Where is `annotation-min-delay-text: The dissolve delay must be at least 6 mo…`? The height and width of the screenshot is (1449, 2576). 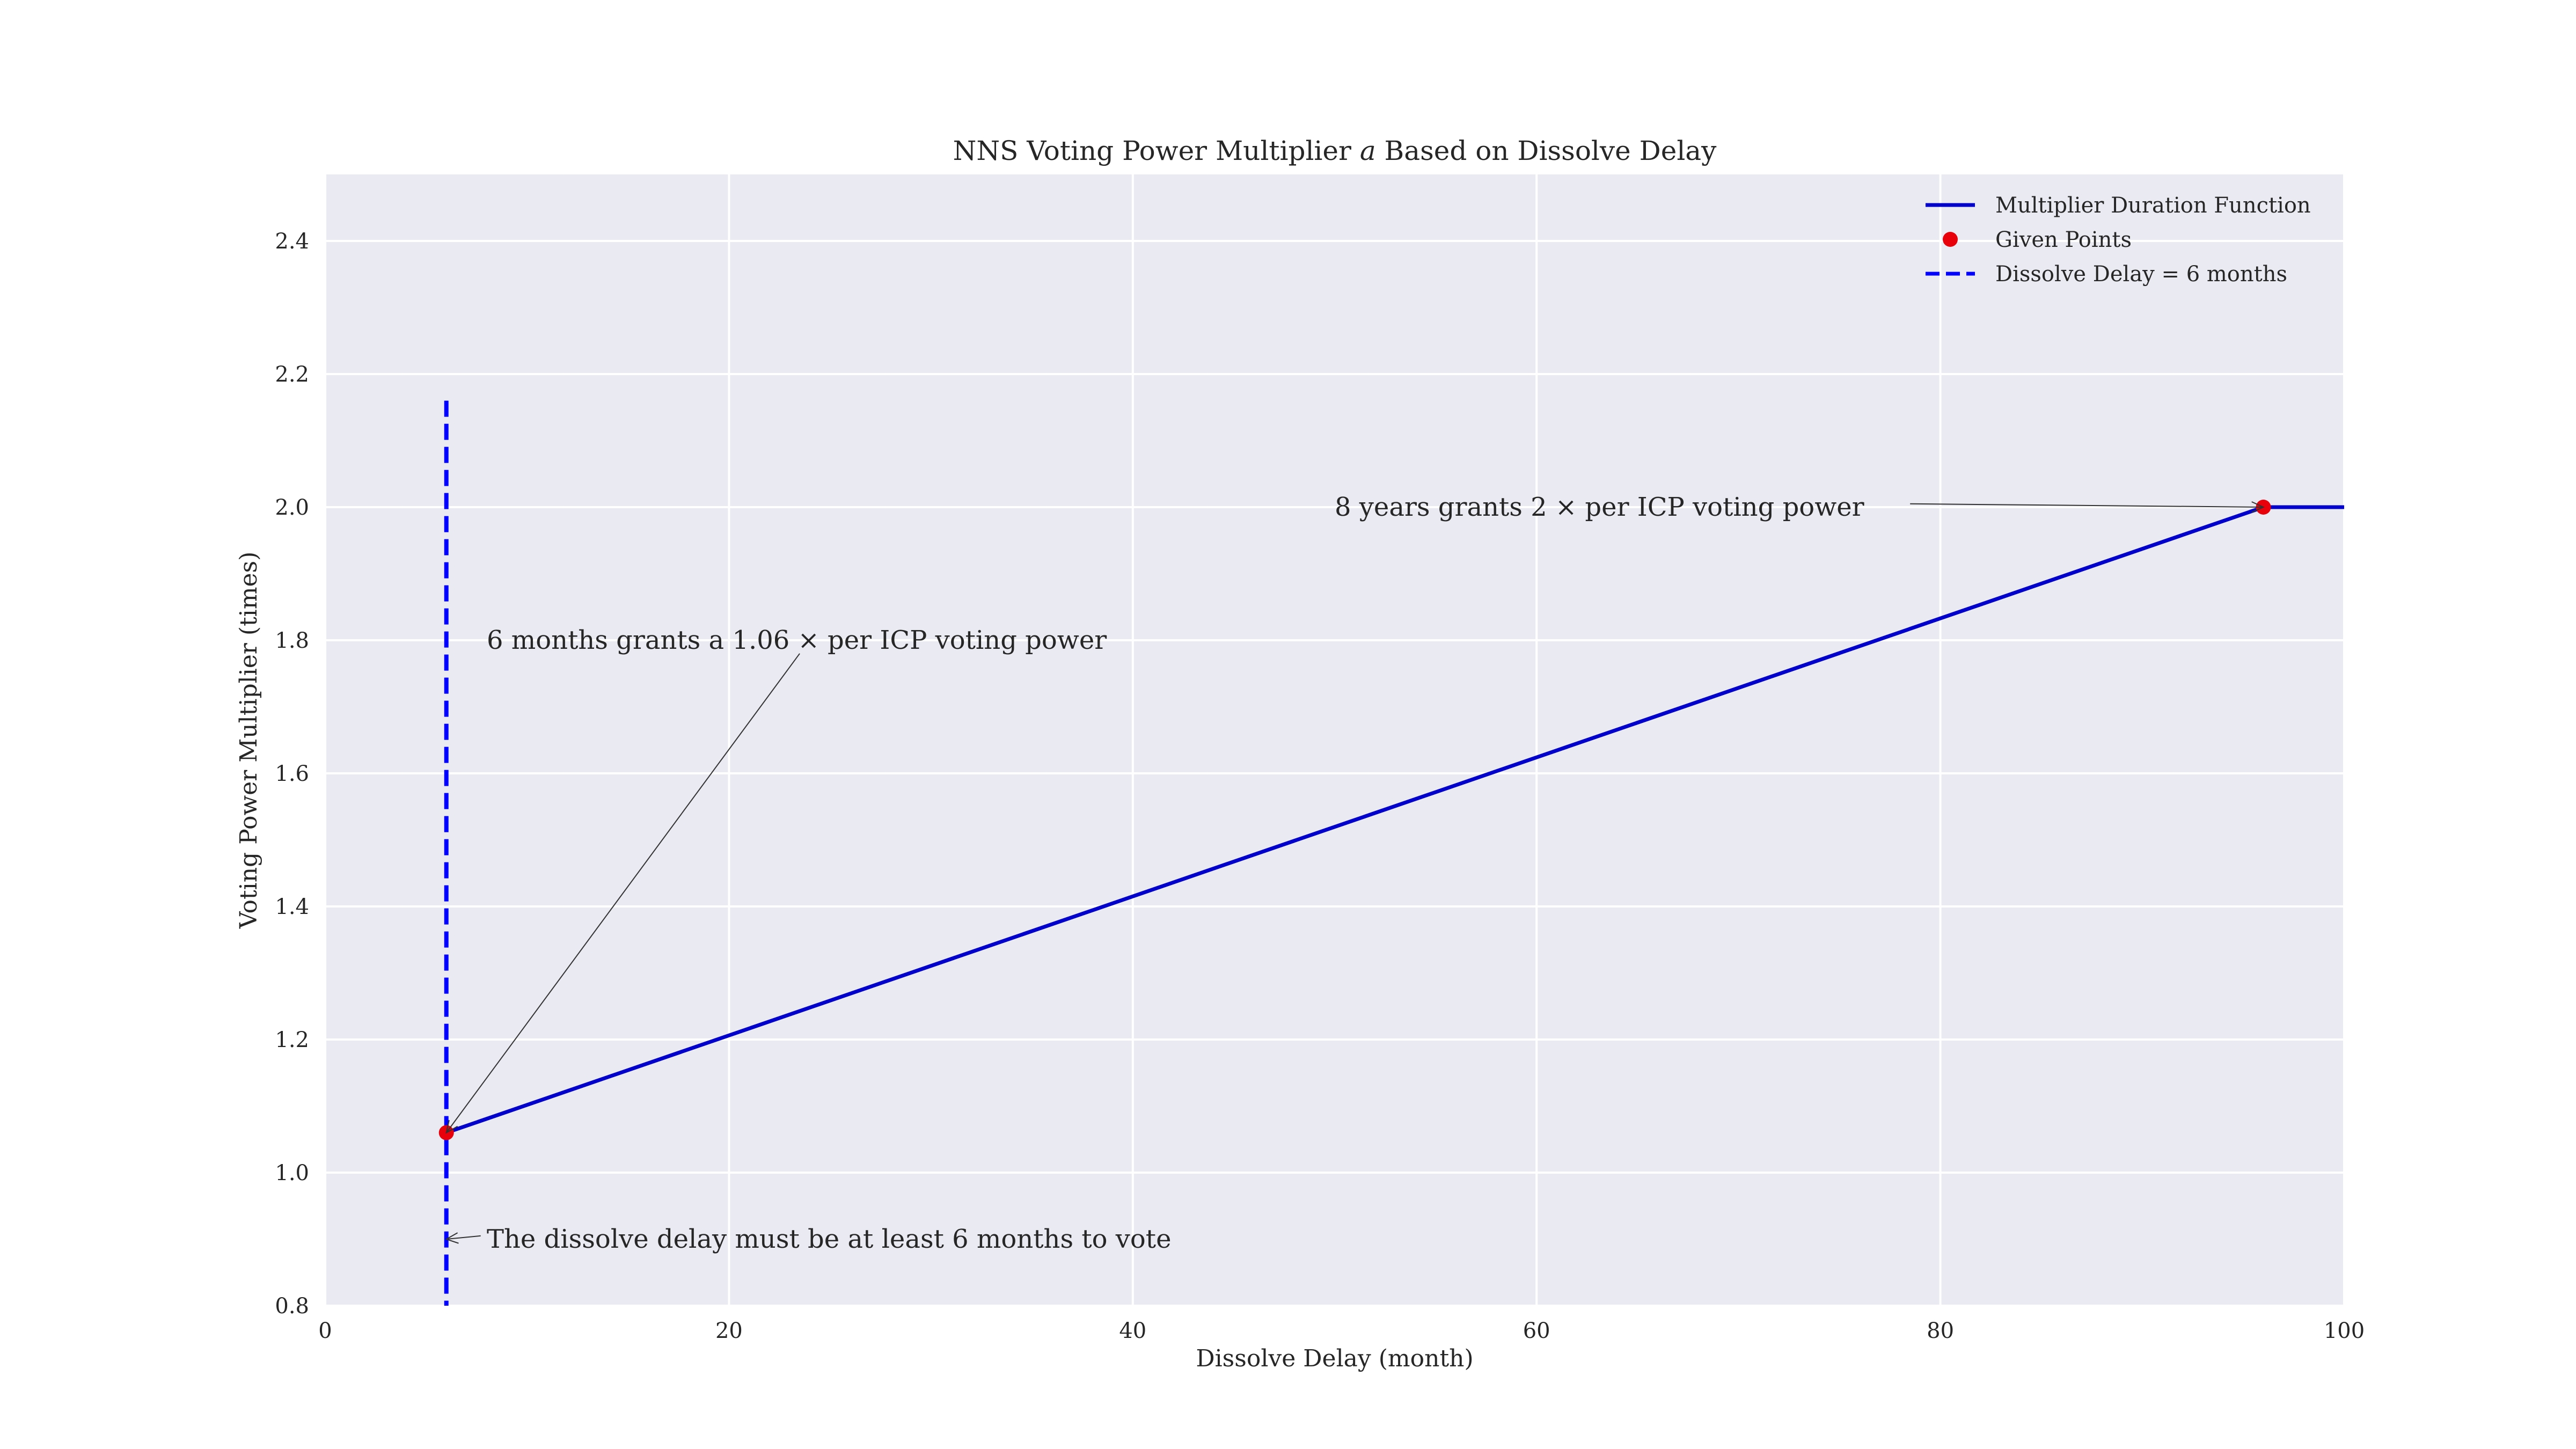 annotation-min-delay-text: The dissolve delay must be at least 6 mo… is located at coordinates (829, 1239).